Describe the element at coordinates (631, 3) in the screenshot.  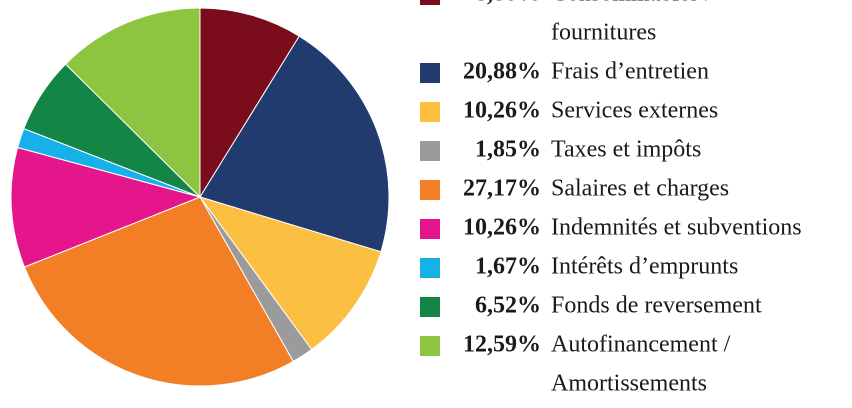
I see `legend-label: Consommables /` at that location.